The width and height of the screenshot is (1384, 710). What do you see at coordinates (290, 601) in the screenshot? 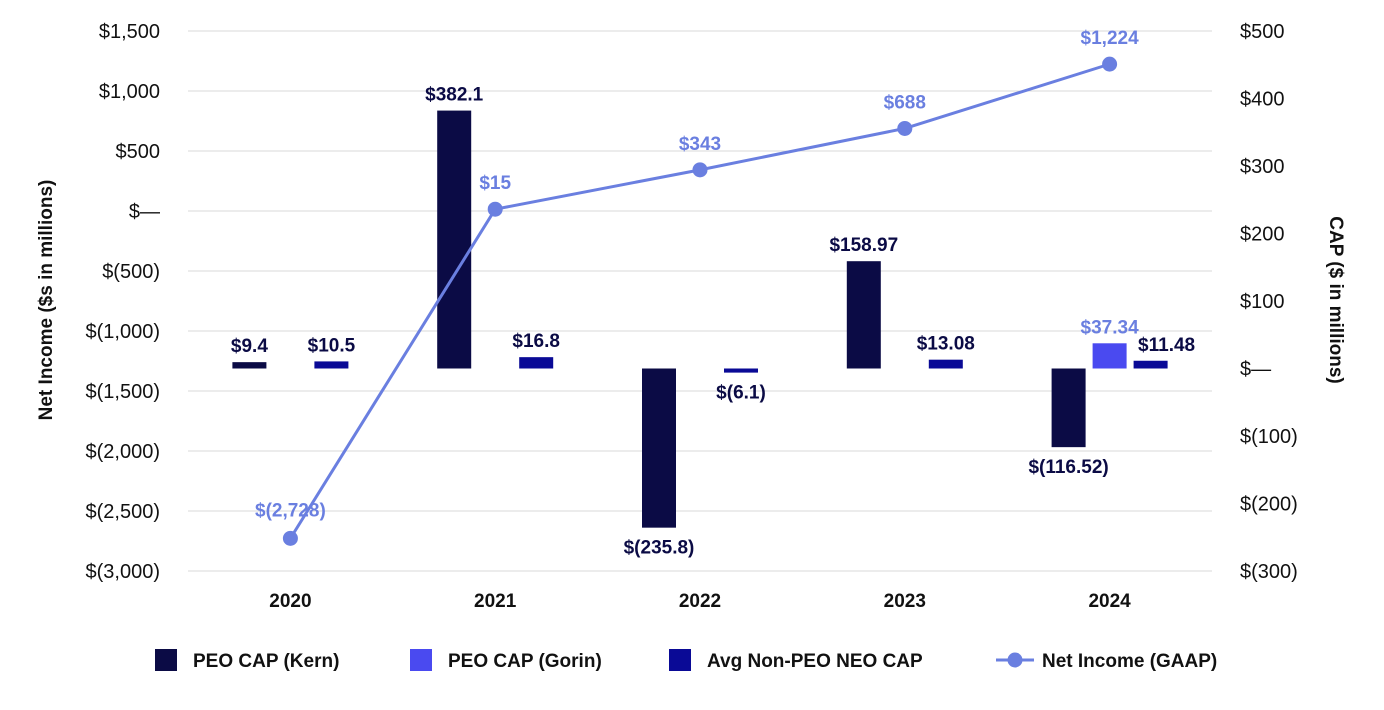
I see `category-label: 2020` at bounding box center [290, 601].